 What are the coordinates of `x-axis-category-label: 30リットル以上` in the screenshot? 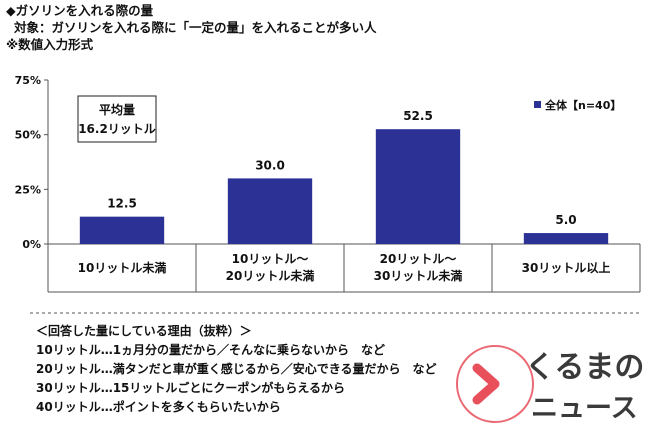 It's located at (566, 267).